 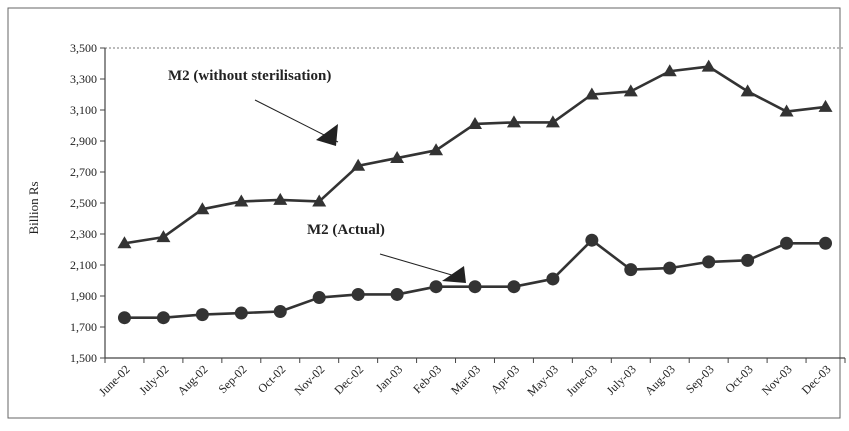 What do you see at coordinates (660, 380) in the screenshot?
I see `x-tick-label: Aug-03` at bounding box center [660, 380].